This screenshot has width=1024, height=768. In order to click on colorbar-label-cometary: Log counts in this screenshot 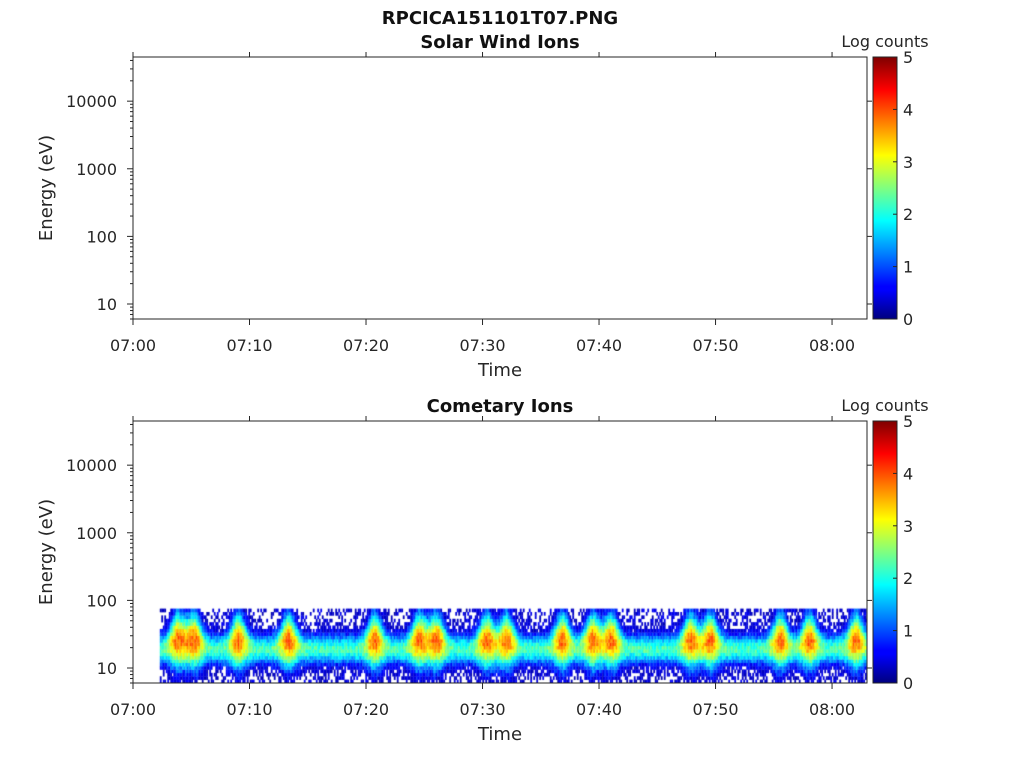, I will do `click(884, 405)`.